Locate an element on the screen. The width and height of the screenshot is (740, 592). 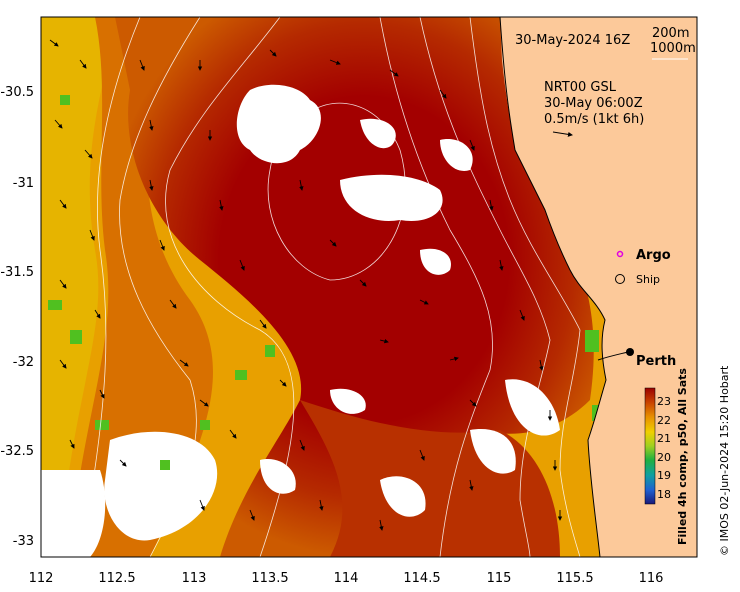
colorbar-title: Filled 4h comp, p50, All Sats is located at coordinates (682, 456).